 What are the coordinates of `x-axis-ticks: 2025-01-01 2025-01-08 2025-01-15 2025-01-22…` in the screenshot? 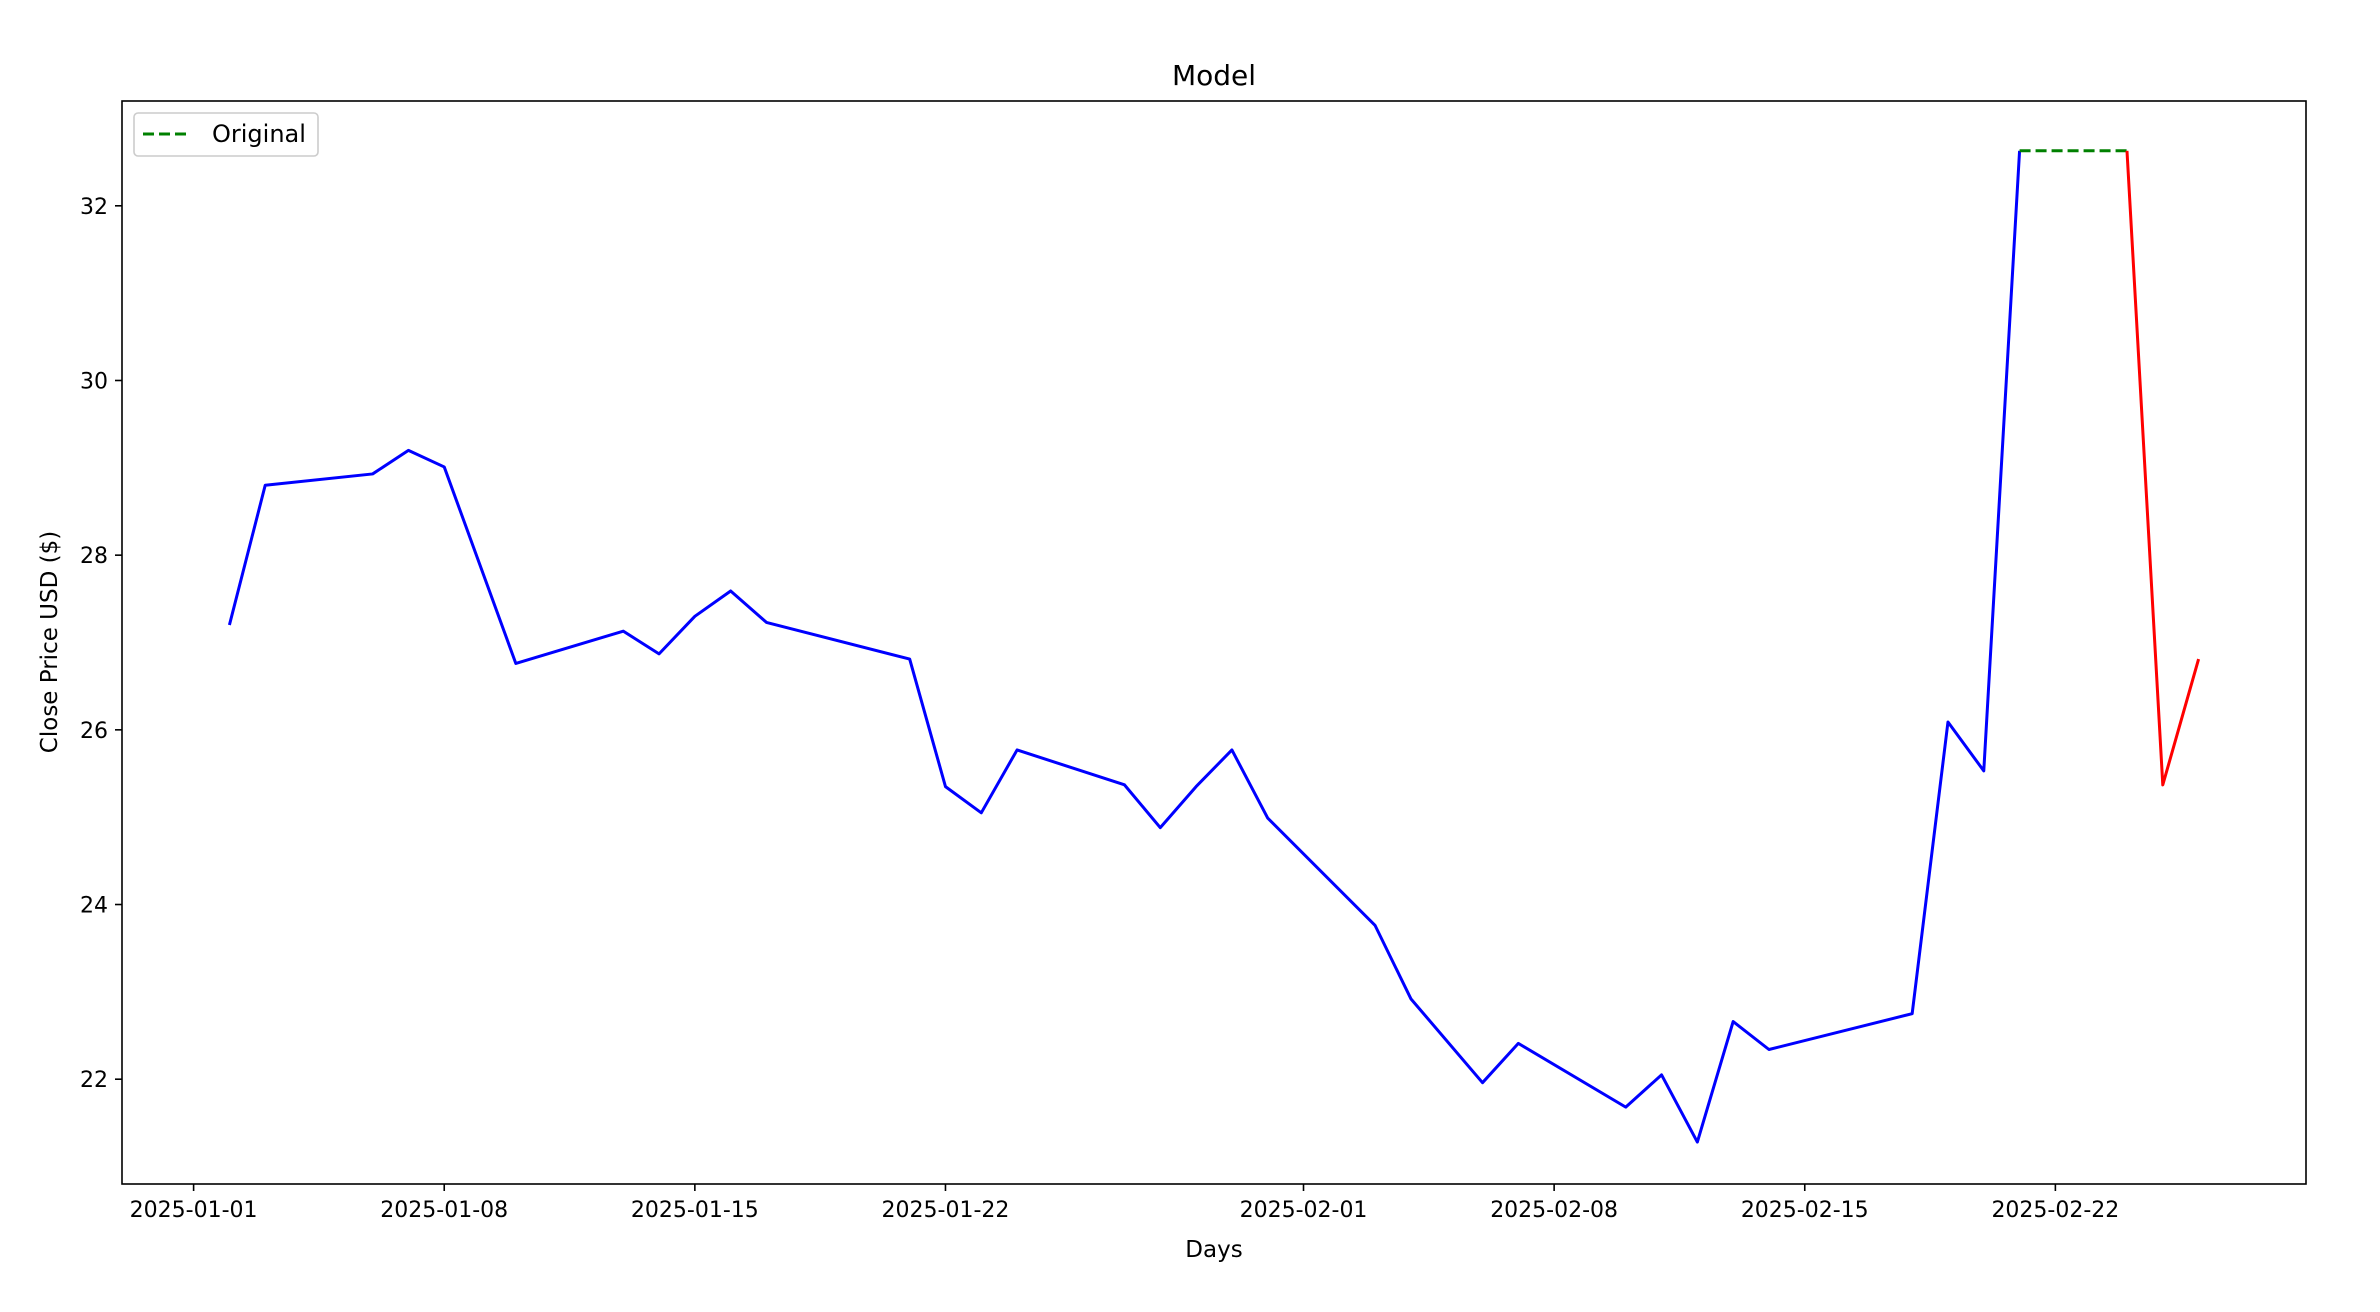 It's located at (1124, 1203).